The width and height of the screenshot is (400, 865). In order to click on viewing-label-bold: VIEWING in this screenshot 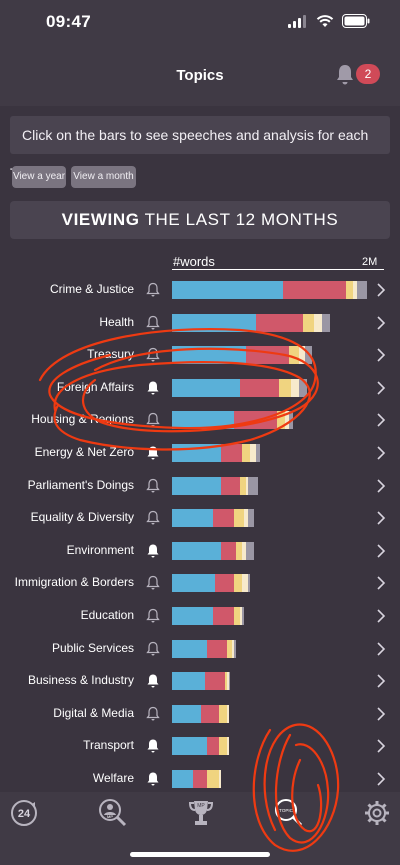, I will do `click(100, 219)`.